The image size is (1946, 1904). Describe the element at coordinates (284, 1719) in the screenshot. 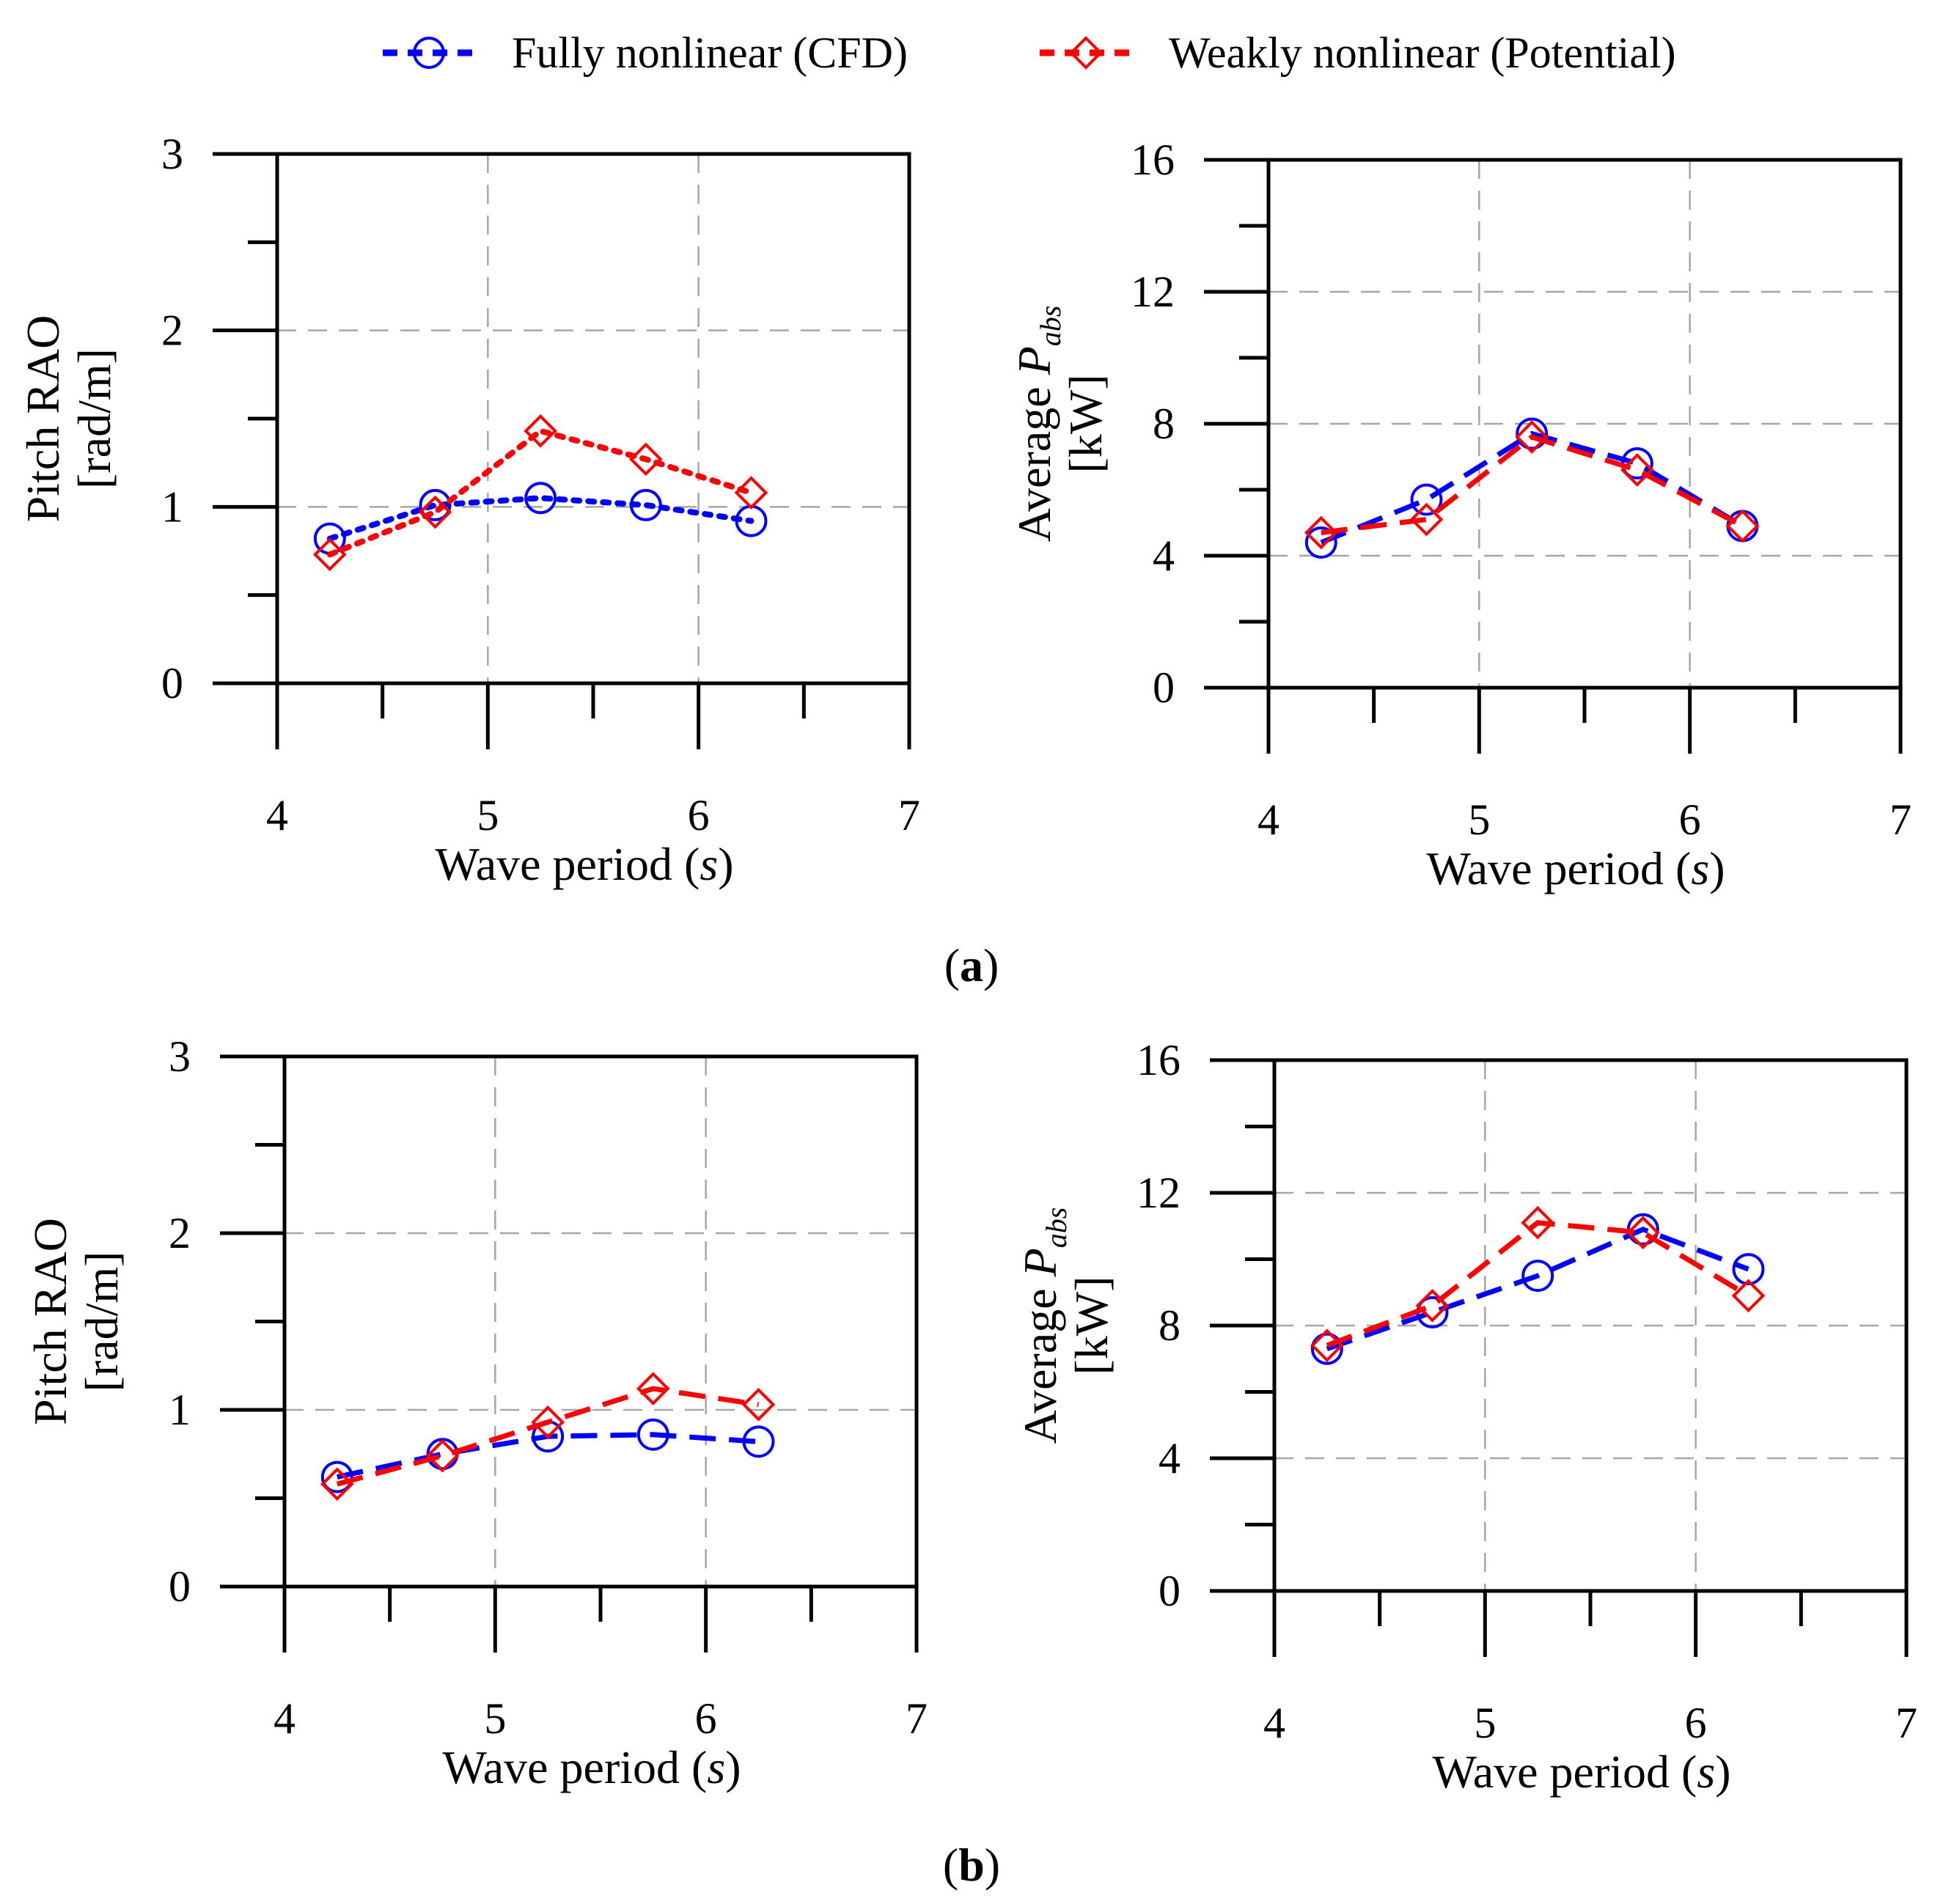

I see `x-tick-label: 4` at that location.